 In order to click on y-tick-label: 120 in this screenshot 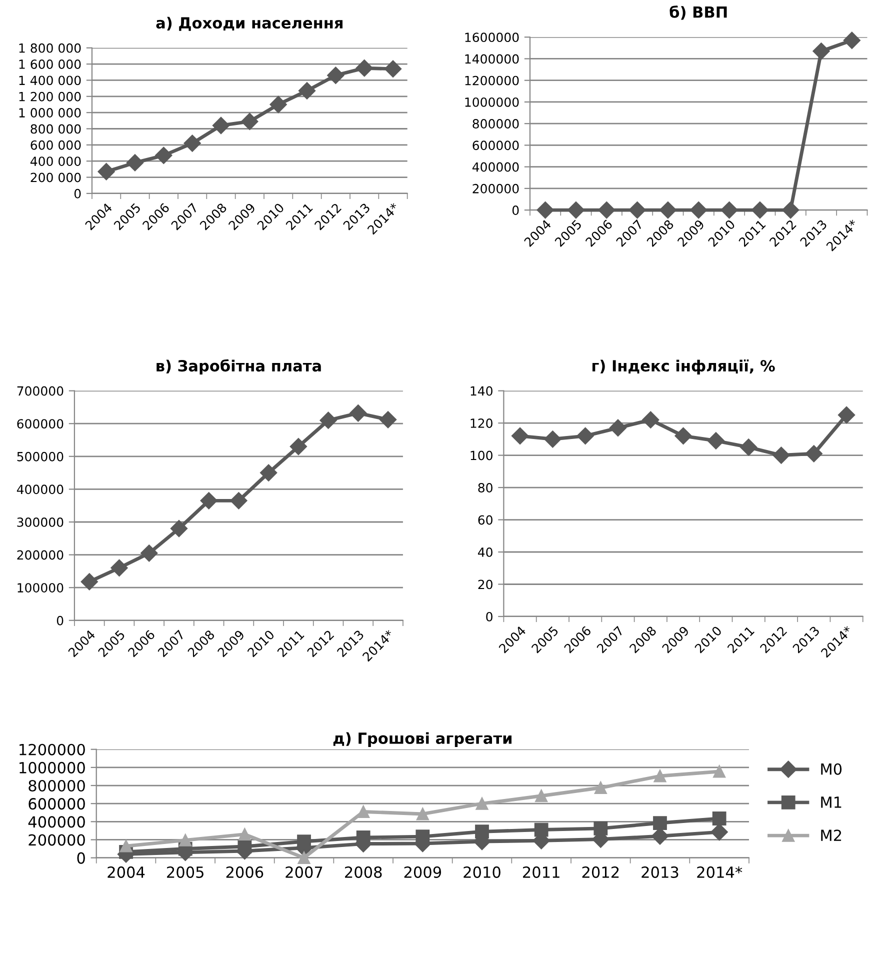, I will do `click(481, 423)`.